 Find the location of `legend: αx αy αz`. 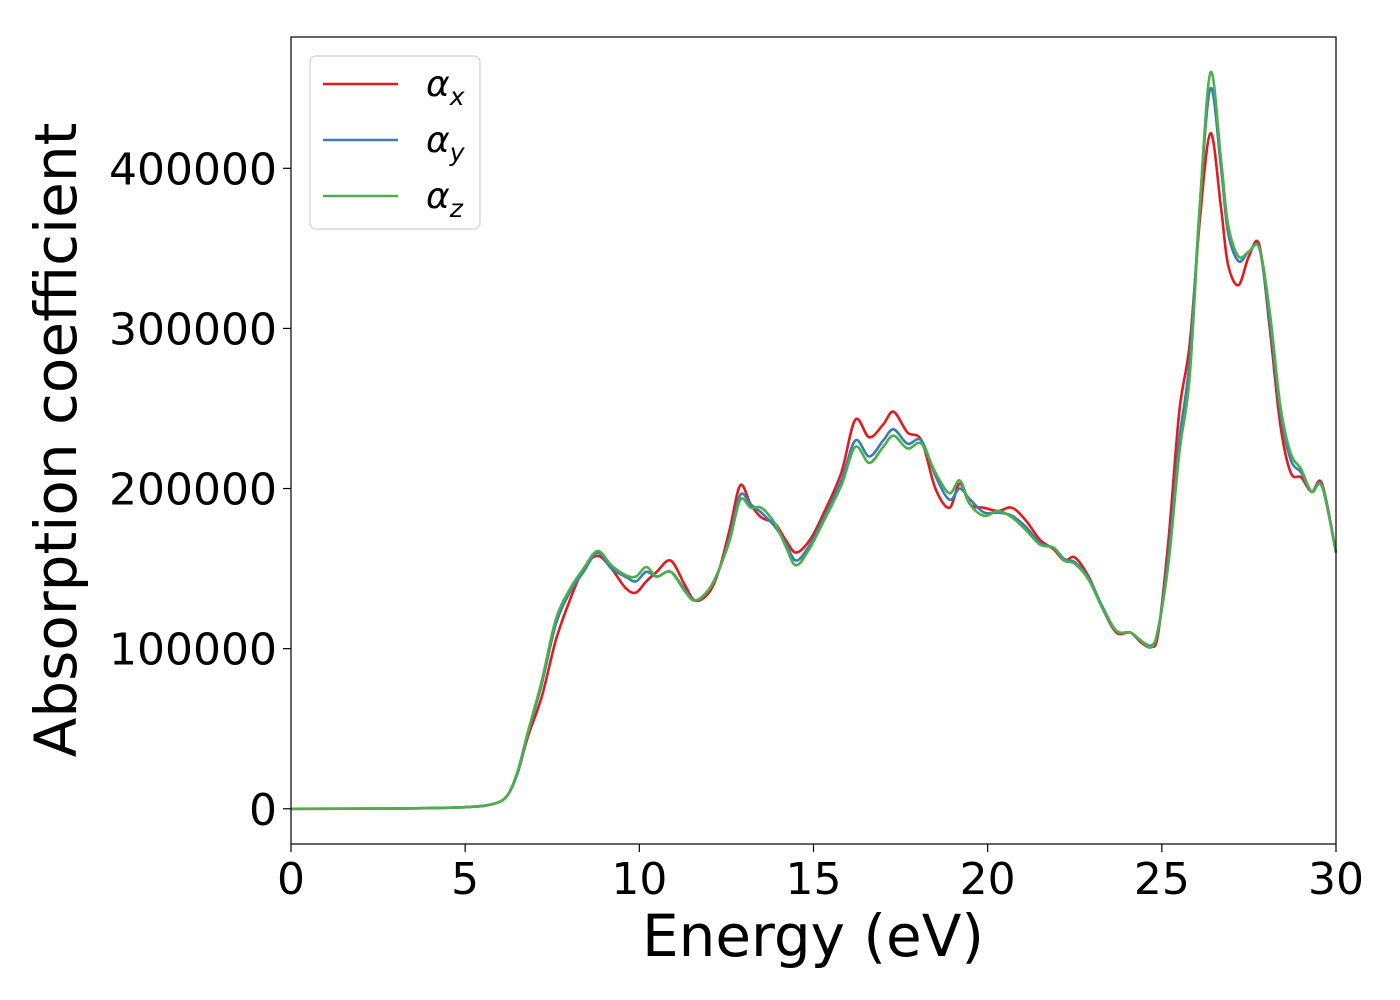

legend: αx αy αz is located at coordinates (395, 142).